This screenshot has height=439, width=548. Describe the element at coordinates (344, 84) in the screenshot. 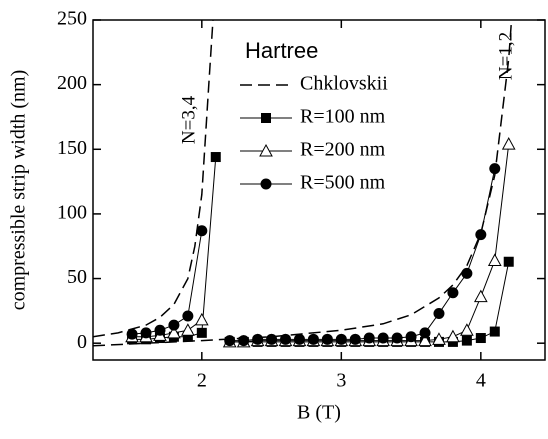

I see `legend-label: Chklovskii` at that location.